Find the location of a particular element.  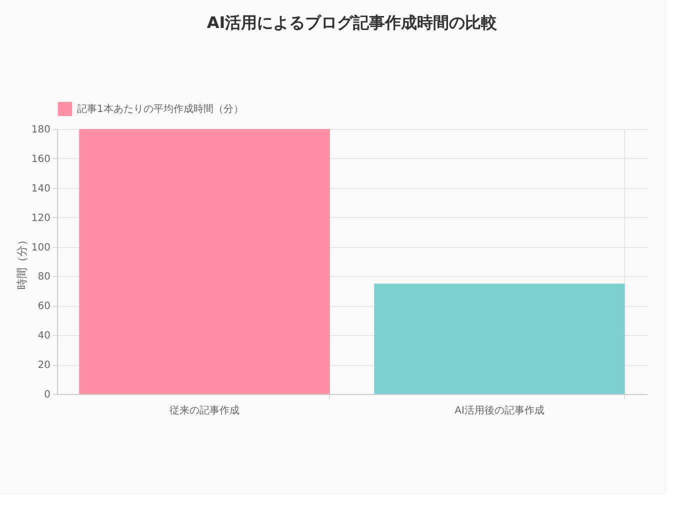

y-tick-label: 60 is located at coordinates (44, 306).